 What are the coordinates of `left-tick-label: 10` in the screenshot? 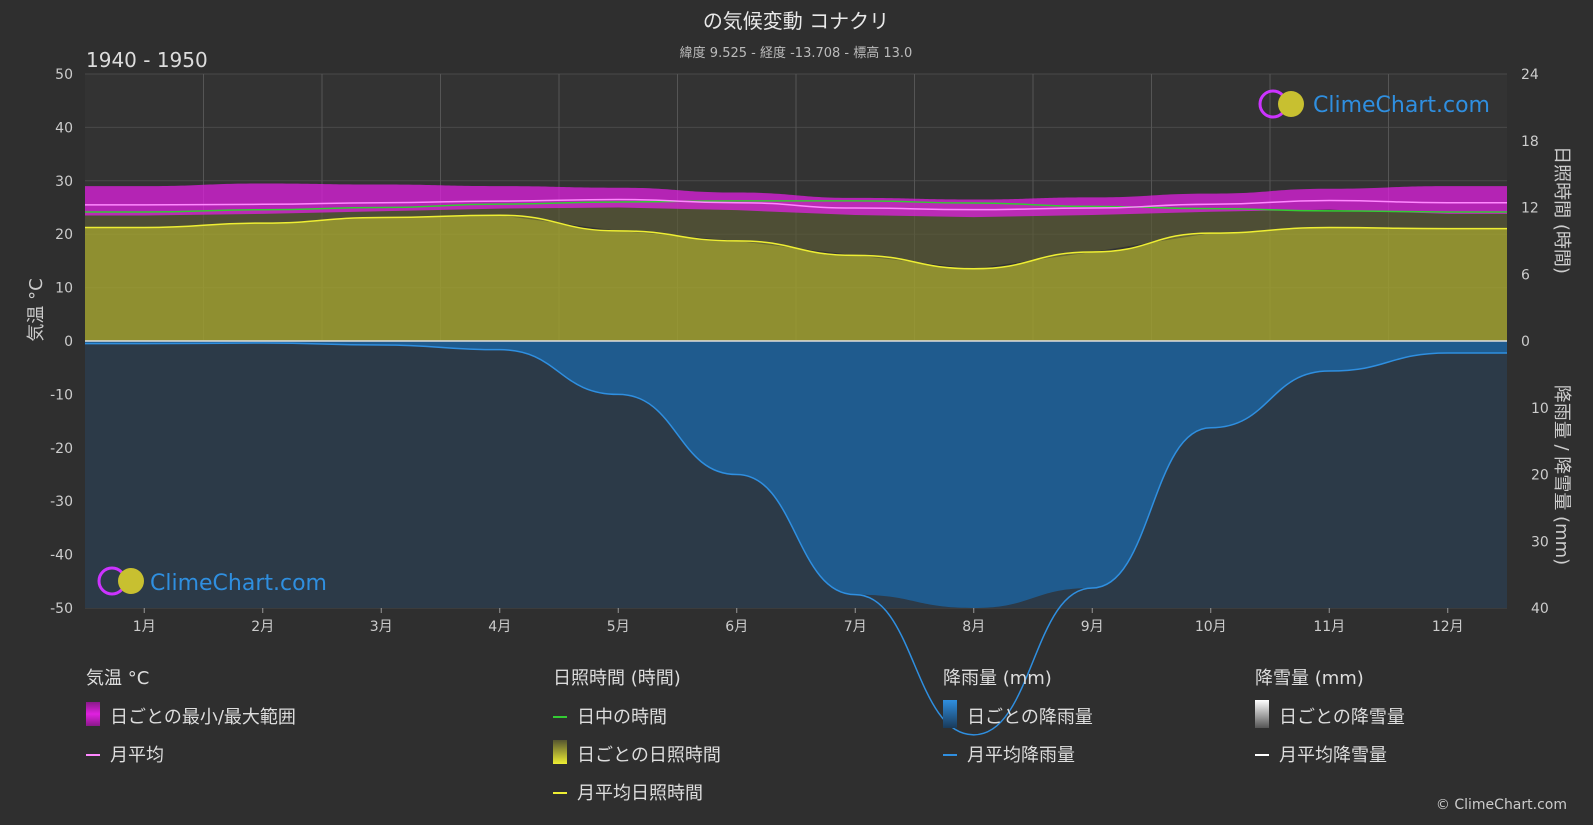 It's located at (64, 289).